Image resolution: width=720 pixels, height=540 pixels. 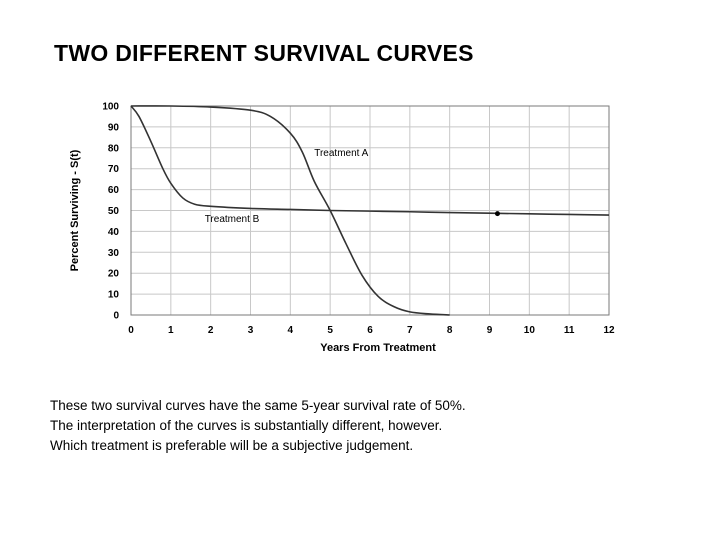 What do you see at coordinates (370, 330) in the screenshot?
I see `x-tick-label: 6` at bounding box center [370, 330].